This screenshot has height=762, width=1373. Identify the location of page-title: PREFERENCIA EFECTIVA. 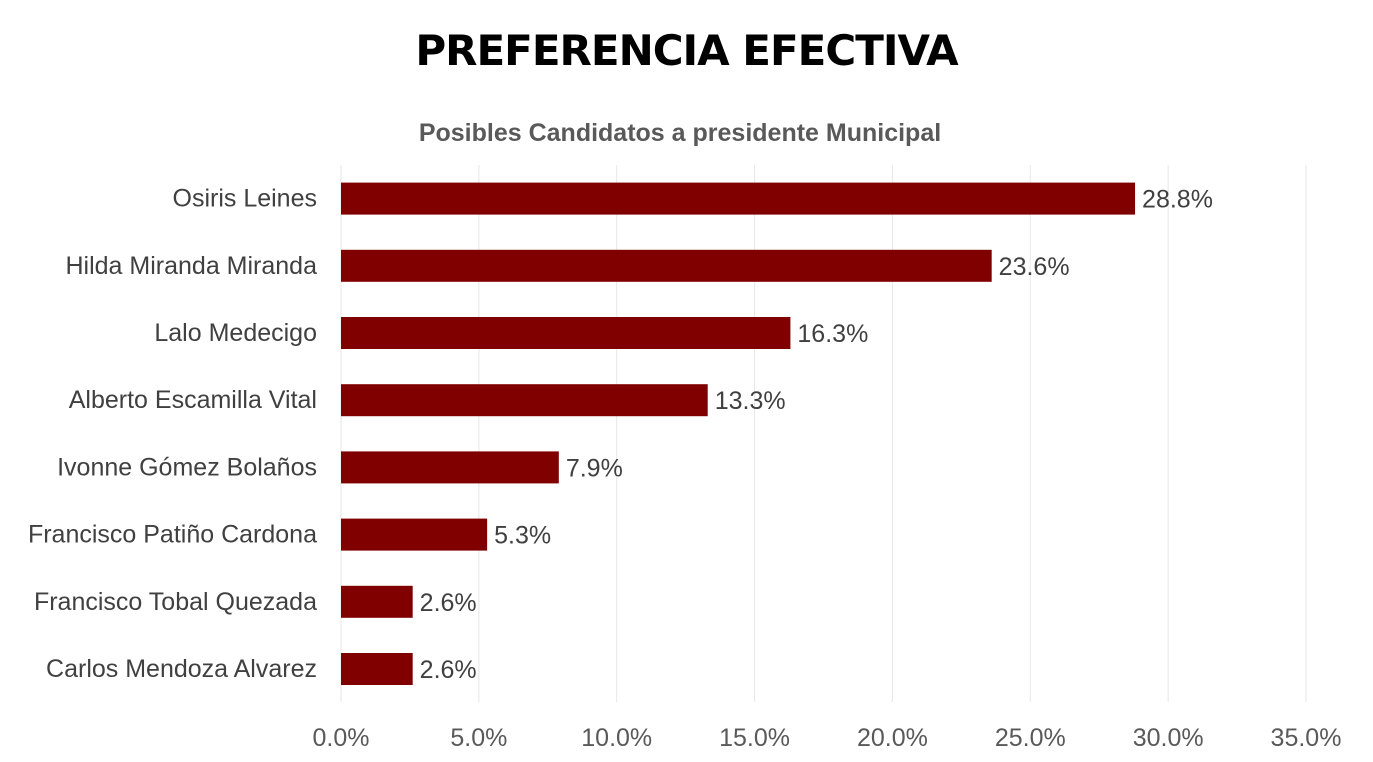
(686, 50).